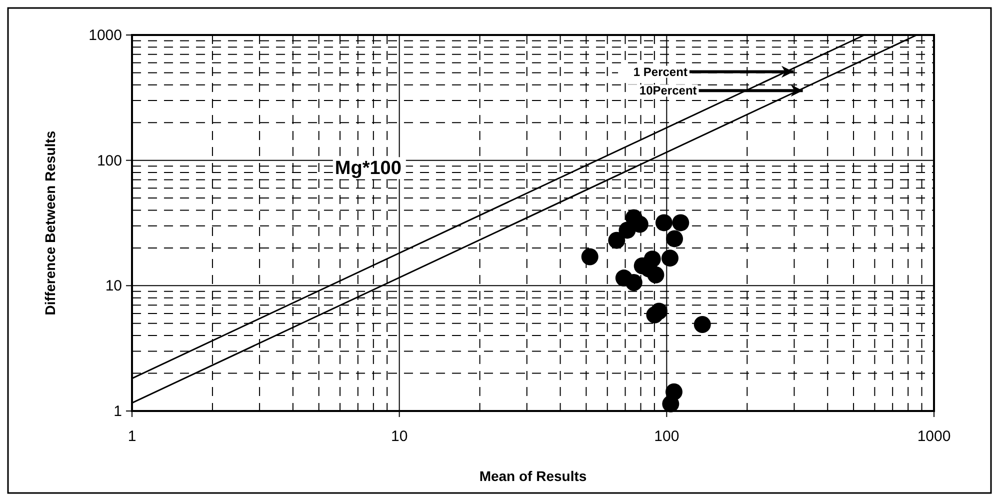 This screenshot has height=497, width=995. What do you see at coordinates (368, 169) in the screenshot?
I see `annotation: Mg*100` at bounding box center [368, 169].